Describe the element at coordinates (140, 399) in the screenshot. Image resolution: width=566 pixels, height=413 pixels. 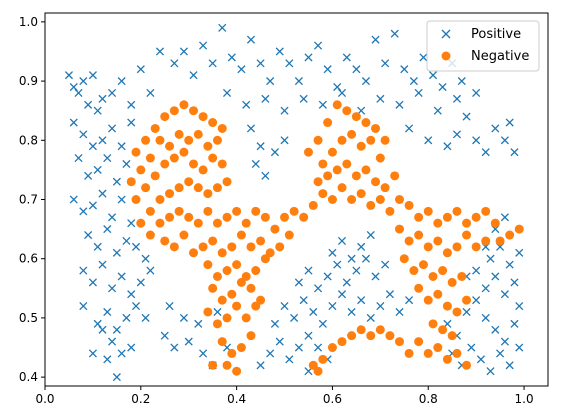
I see `x-tick-label: 0.2` at that location.